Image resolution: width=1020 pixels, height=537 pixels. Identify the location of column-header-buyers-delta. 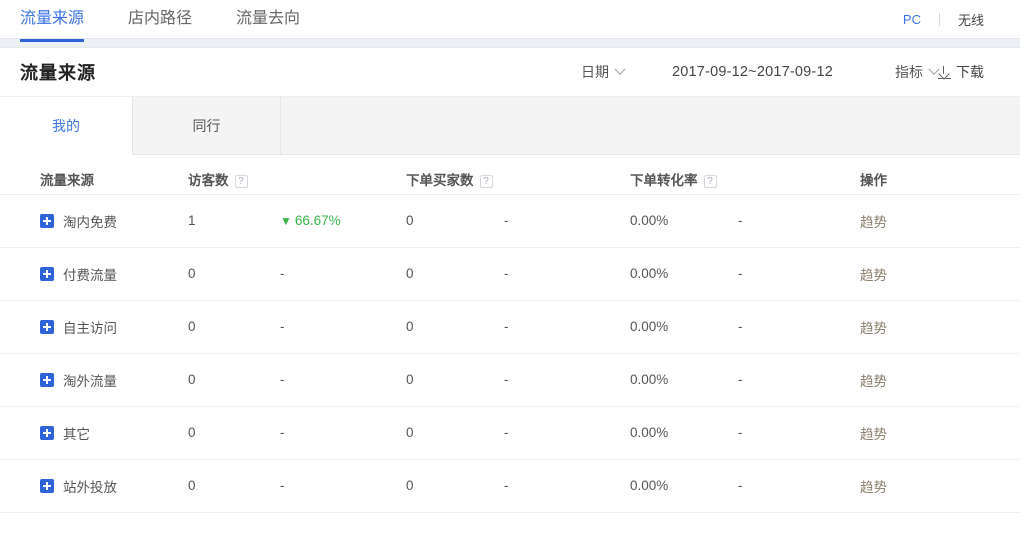
(567, 175).